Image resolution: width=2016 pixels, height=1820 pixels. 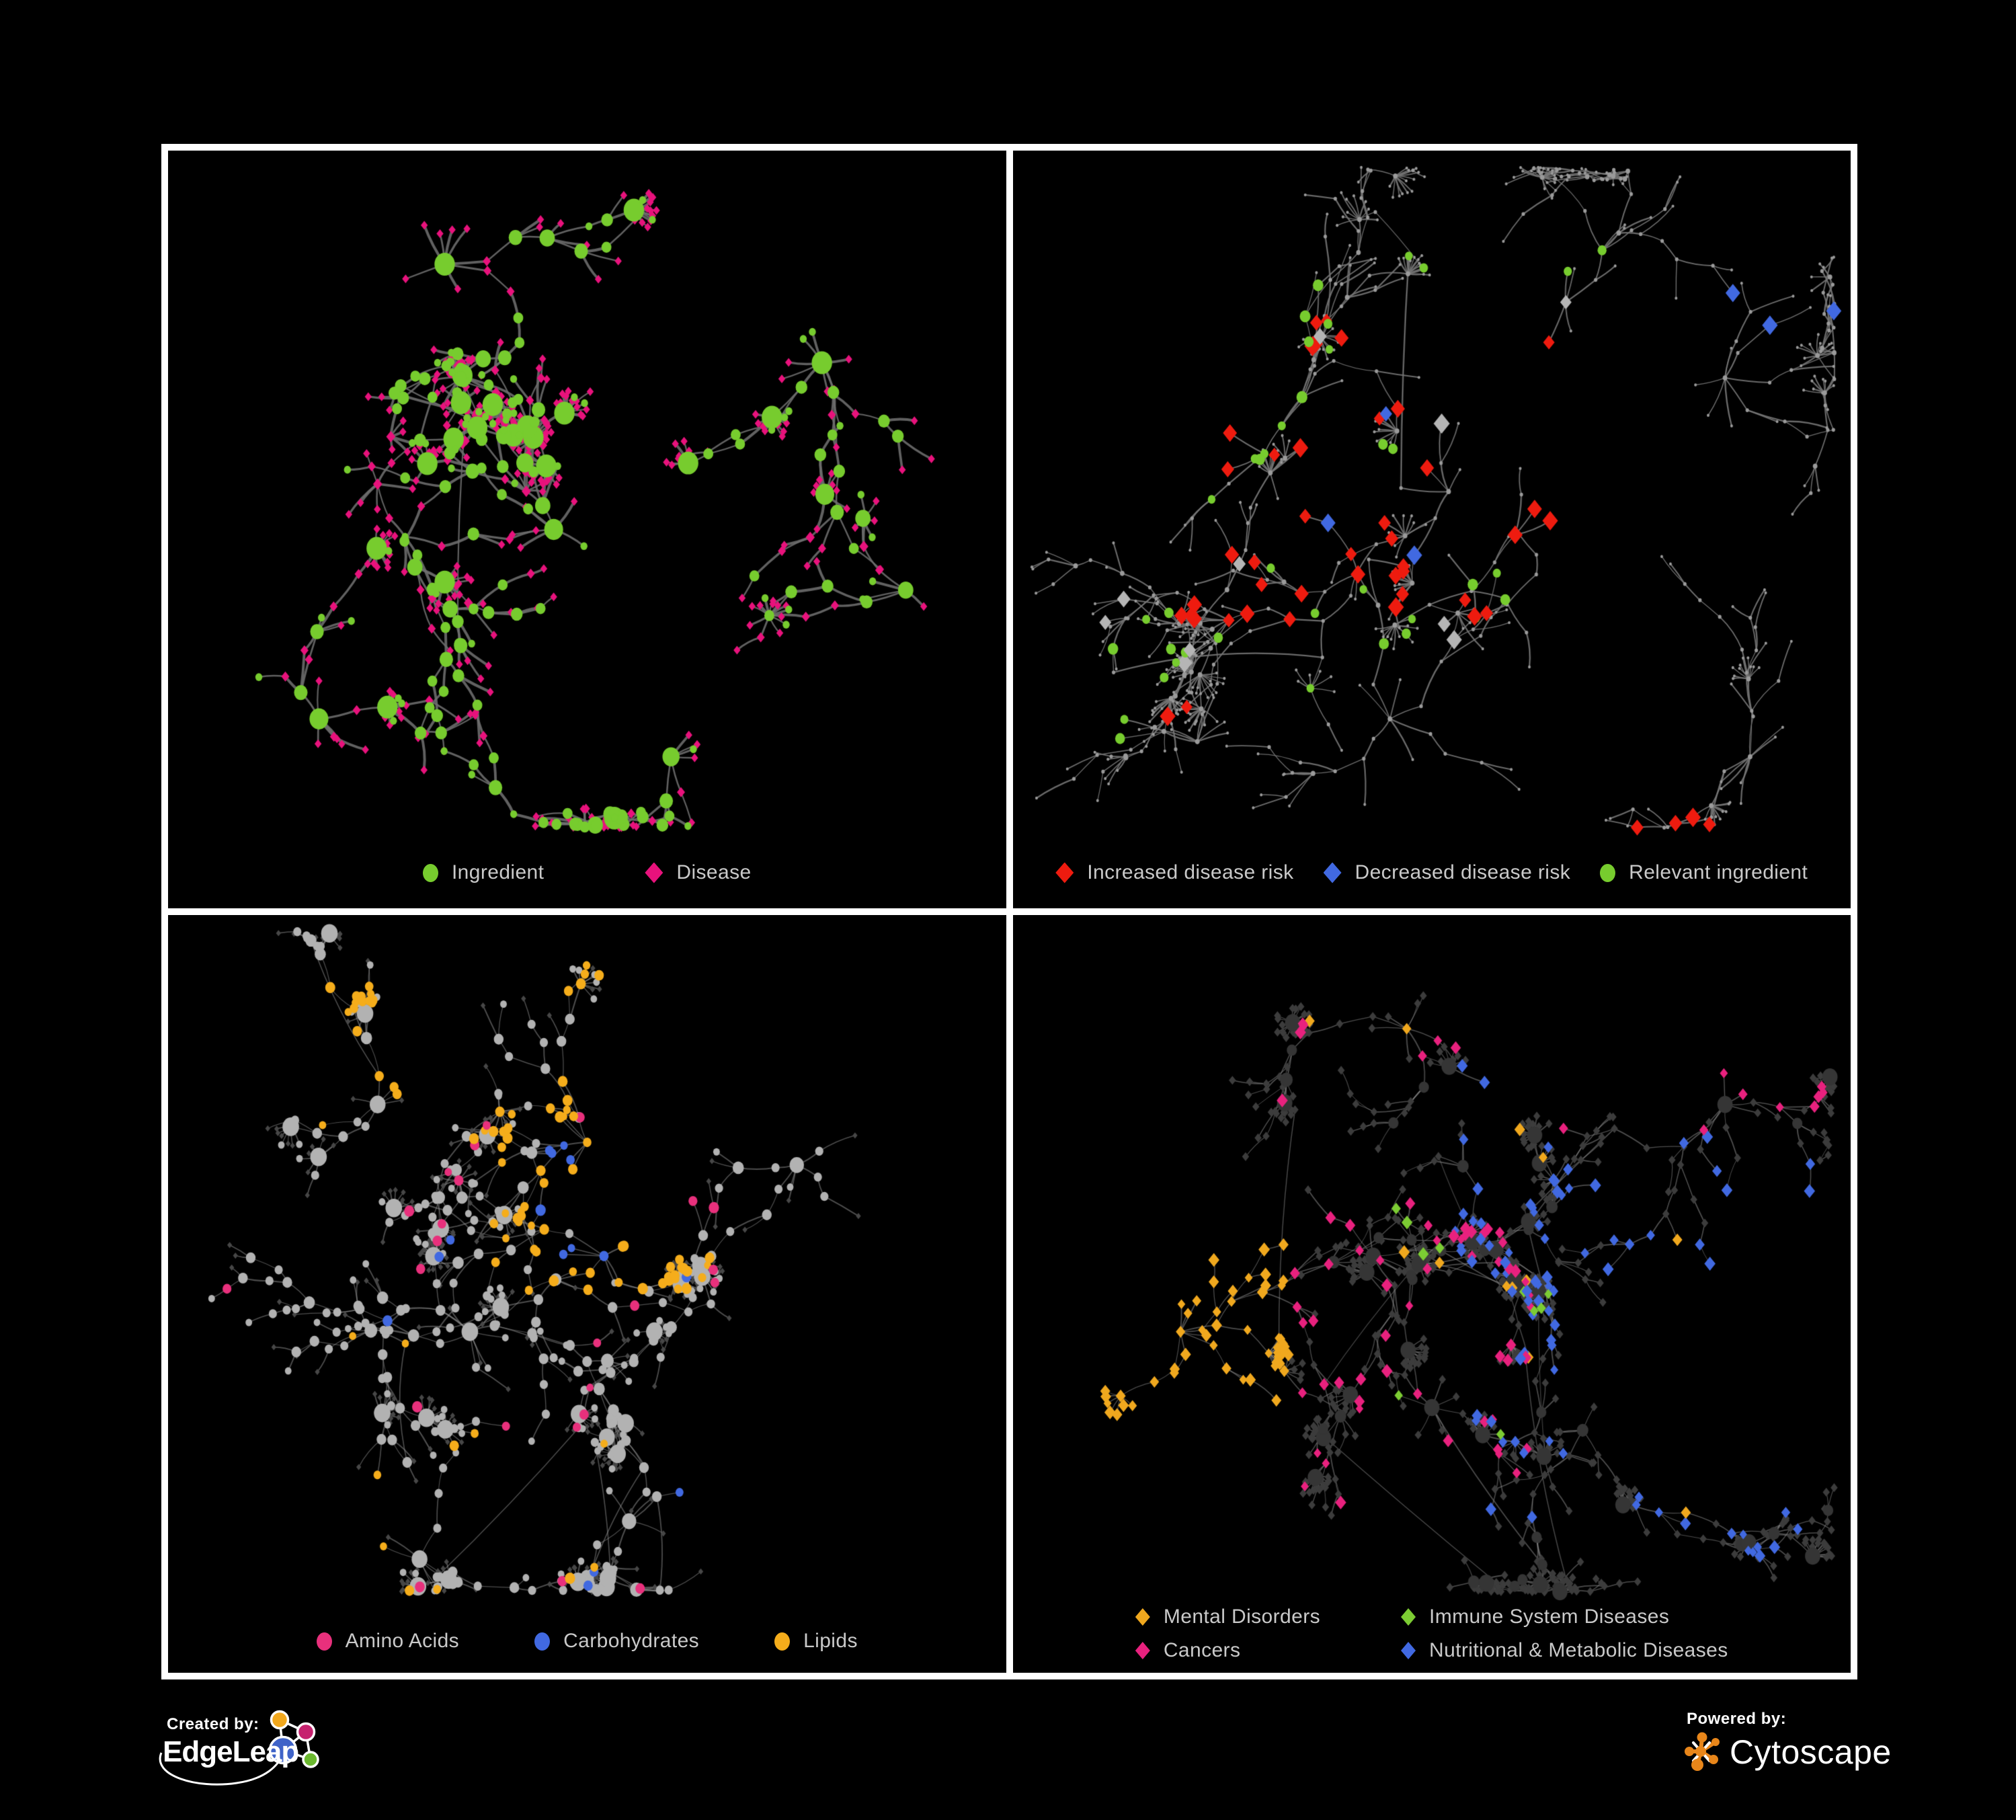 I want to click on lipids-circle-icon, so click(x=782, y=1641).